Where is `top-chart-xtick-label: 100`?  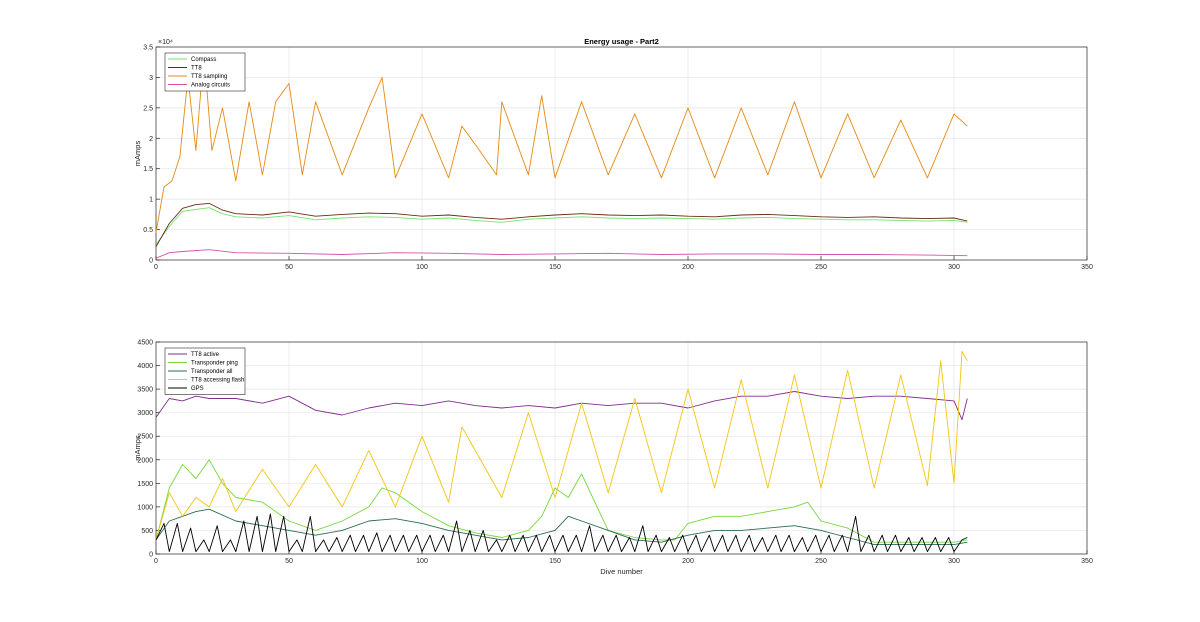 top-chart-xtick-label: 100 is located at coordinates (422, 267).